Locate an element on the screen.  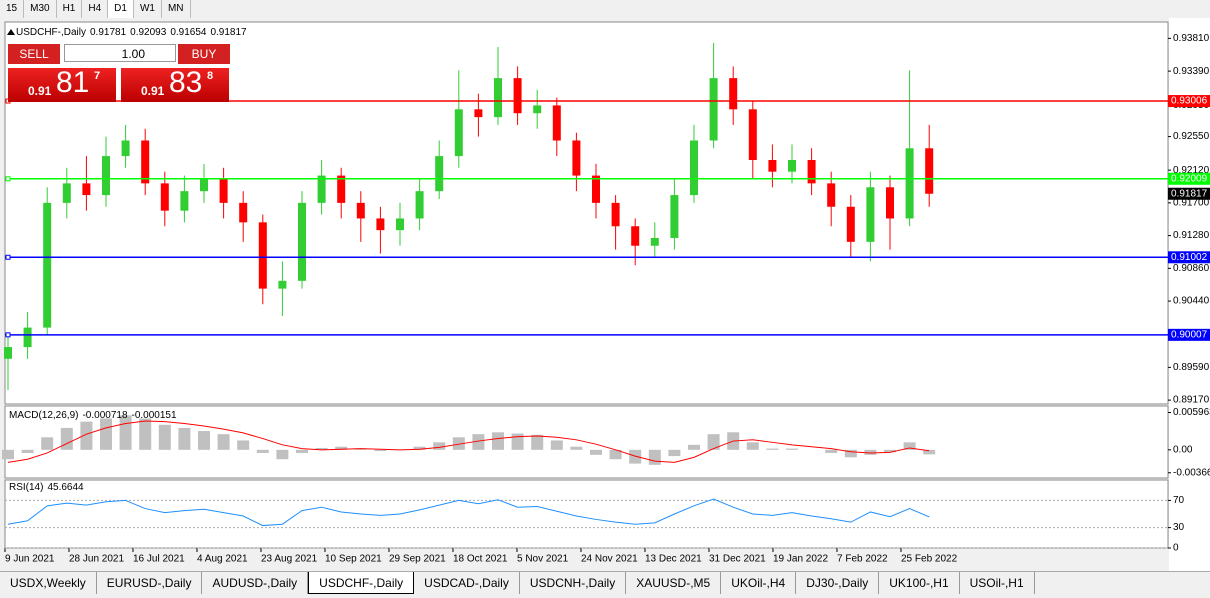
symbol: USDCHF-,Daily is located at coordinates (51, 32).